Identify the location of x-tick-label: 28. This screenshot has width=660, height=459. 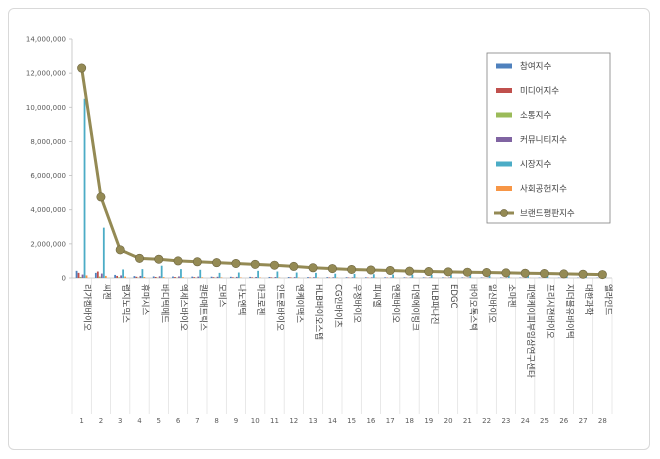
(602, 421).